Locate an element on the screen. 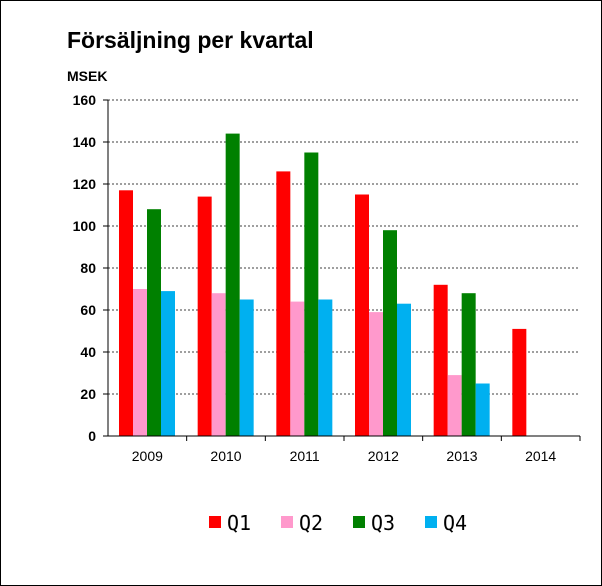  bar-q3-2011 is located at coordinates (311, 294).